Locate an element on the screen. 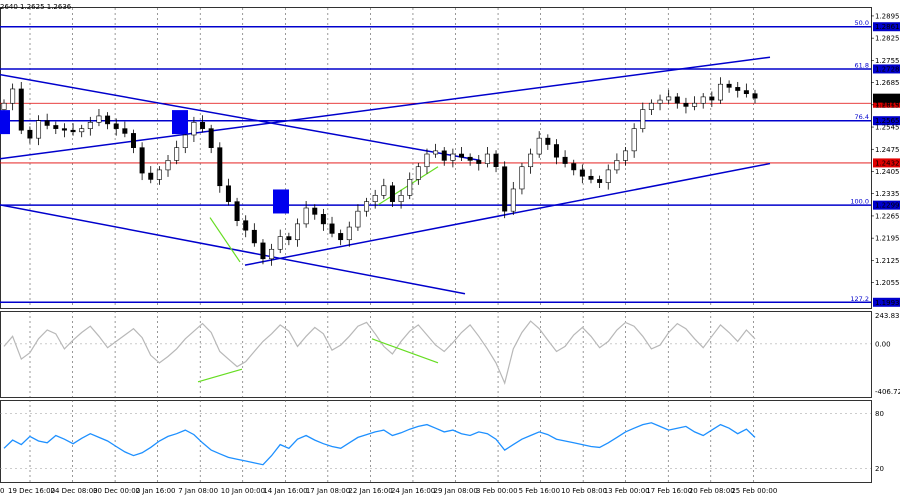 Image resolution: width=900 pixels, height=504 pixels. x-axis-label: 5 Feb 16:00 is located at coordinates (539, 491).